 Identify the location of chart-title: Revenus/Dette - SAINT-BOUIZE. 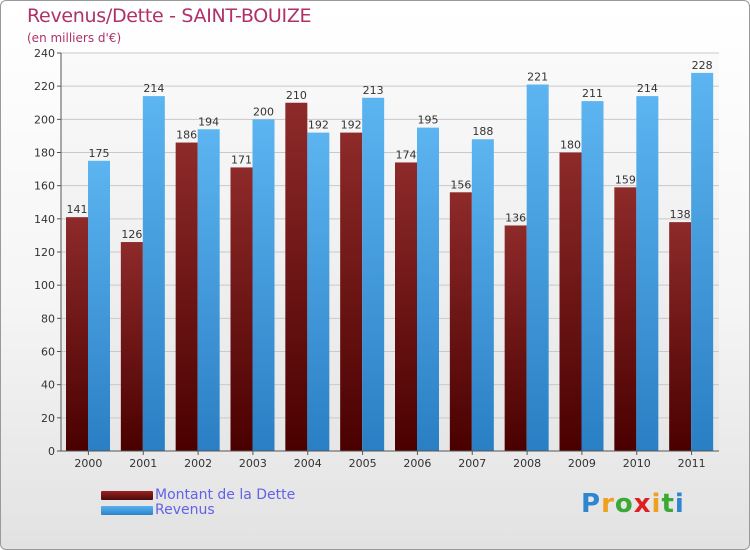
(169, 16).